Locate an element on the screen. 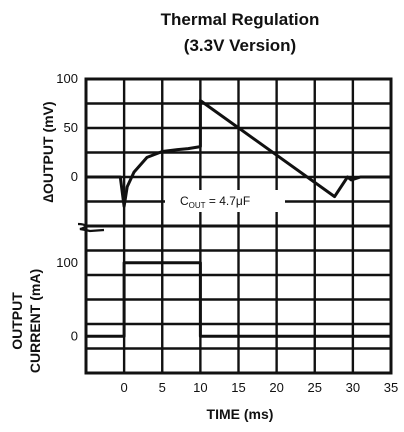 This screenshot has height=432, width=404. cout-subscript: OUT is located at coordinates (197, 205).